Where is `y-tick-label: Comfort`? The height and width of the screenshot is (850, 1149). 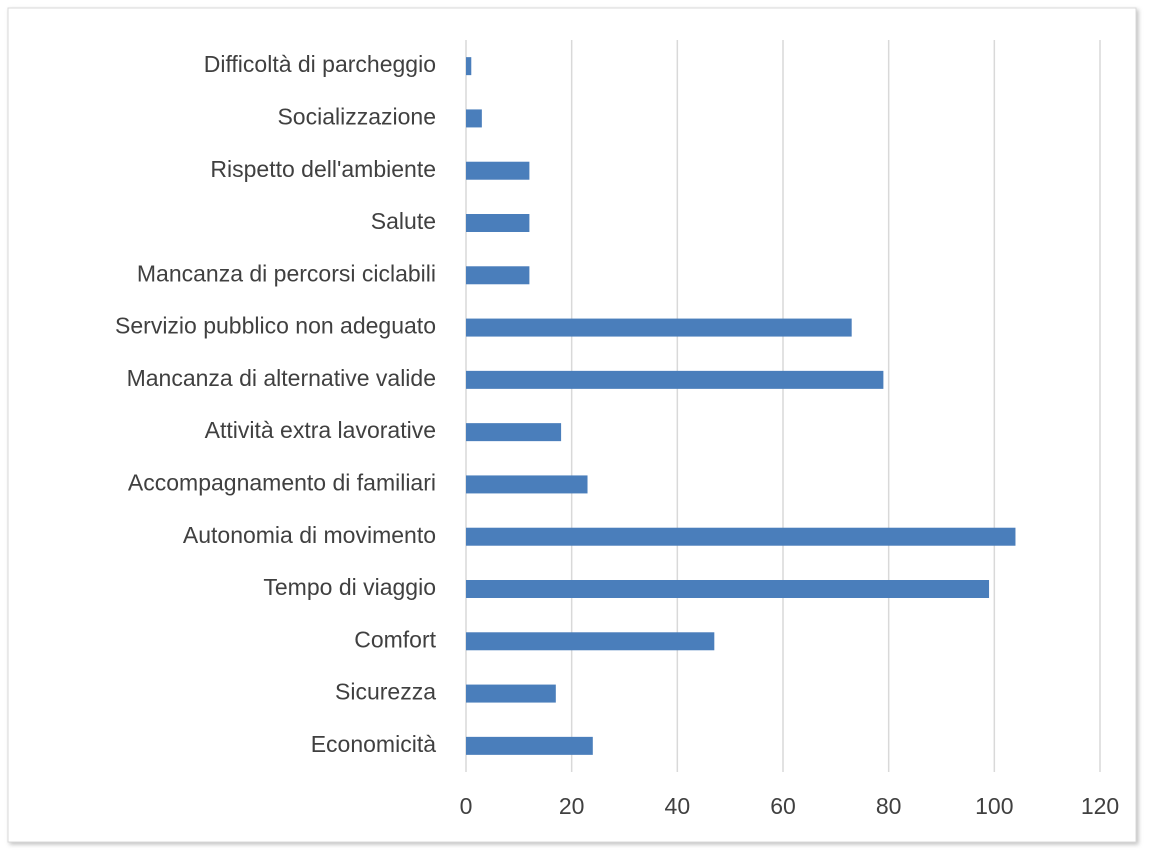
y-tick-label: Comfort is located at coordinates (395, 639).